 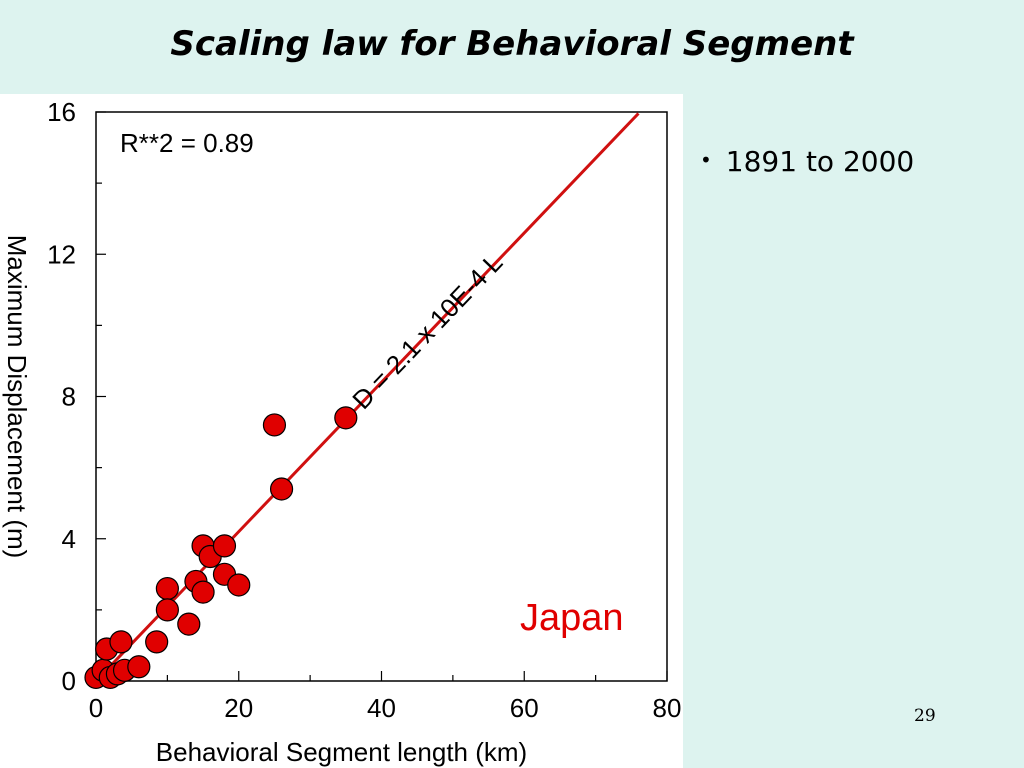 I want to click on region-label: Japan, so click(x=572, y=618).